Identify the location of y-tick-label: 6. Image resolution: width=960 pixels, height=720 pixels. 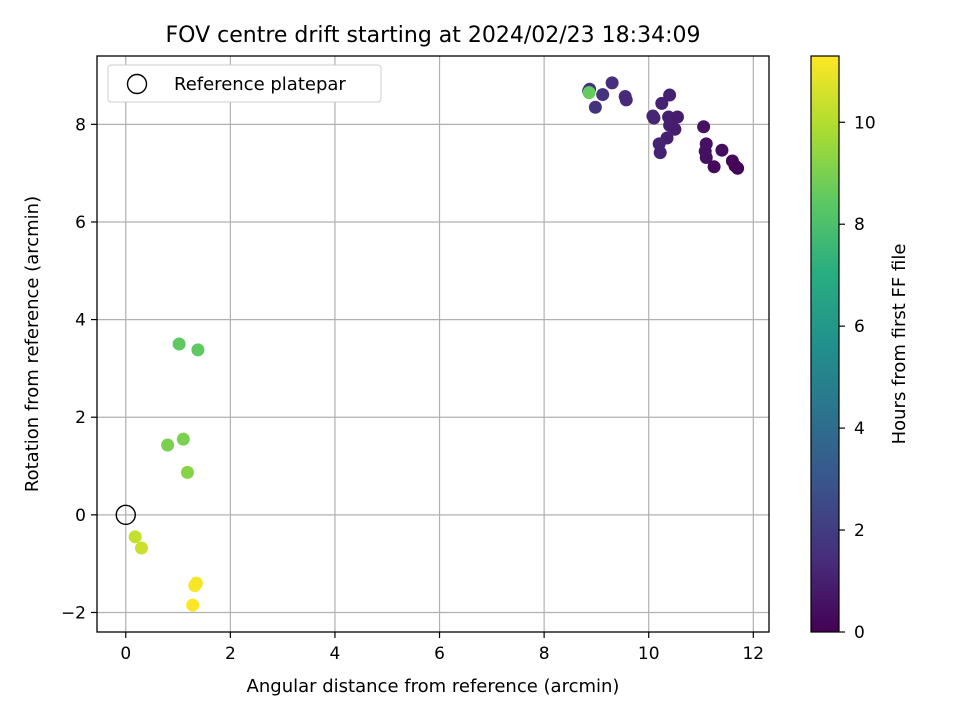
(80, 223).